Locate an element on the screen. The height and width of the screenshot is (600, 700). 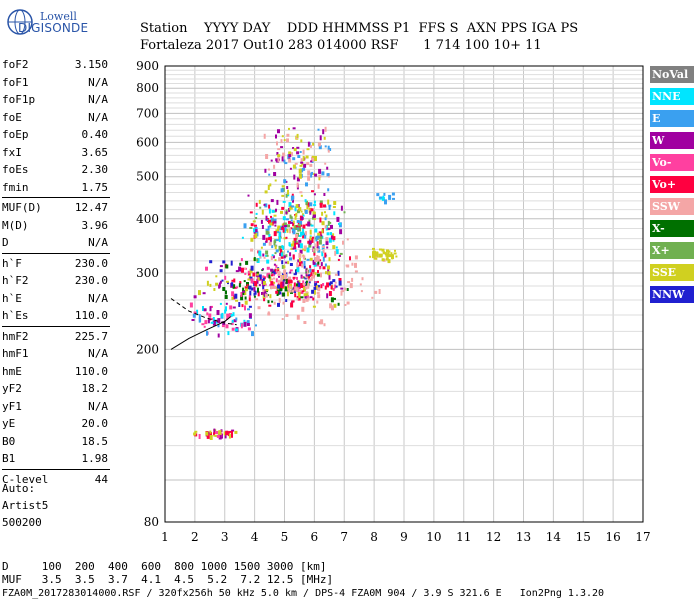
param-value: 110.0 is located at coordinates (91, 371).